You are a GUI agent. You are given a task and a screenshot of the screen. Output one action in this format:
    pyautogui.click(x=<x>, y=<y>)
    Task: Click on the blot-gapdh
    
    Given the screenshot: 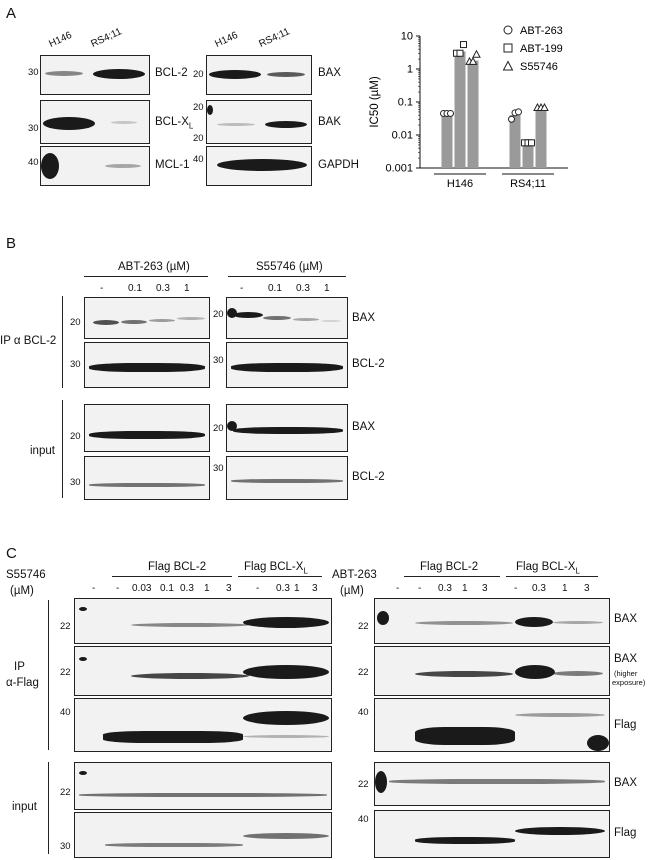 What is the action you would take?
    pyautogui.click(x=259, y=166)
    